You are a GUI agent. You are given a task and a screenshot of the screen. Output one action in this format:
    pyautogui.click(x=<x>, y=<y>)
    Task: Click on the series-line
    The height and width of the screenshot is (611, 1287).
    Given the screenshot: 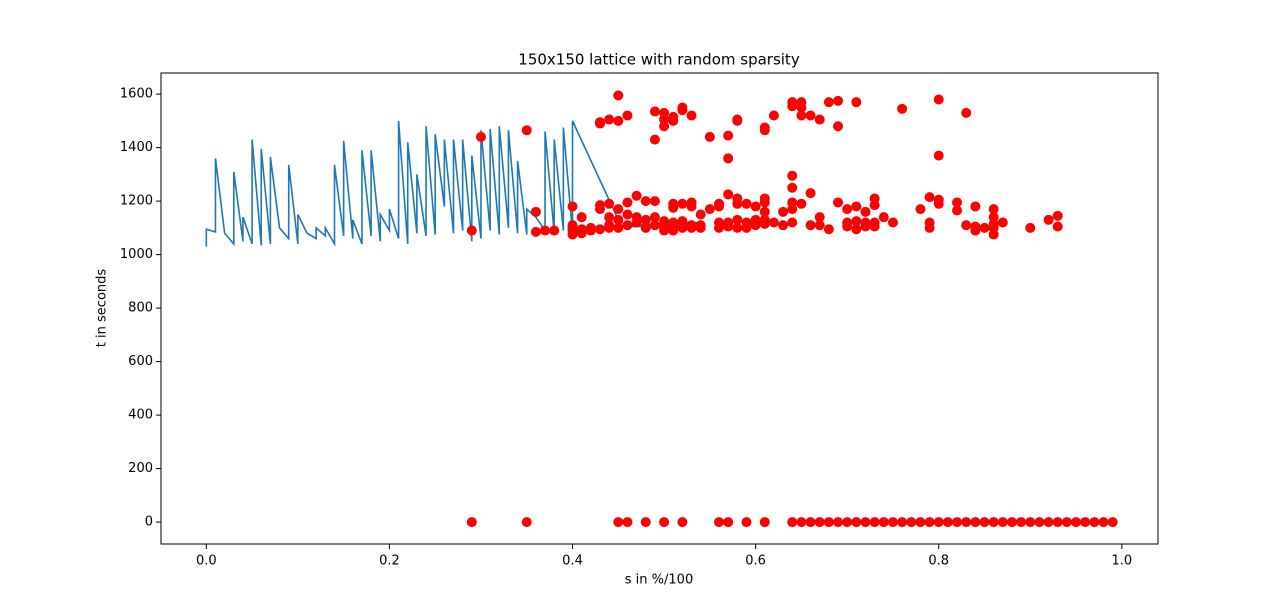 What is the action you would take?
    pyautogui.click(x=453, y=183)
    